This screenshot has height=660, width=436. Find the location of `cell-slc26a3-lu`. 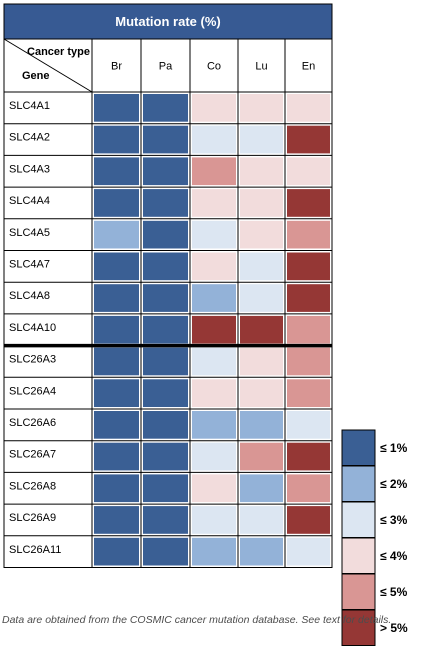

cell-slc26a3-lu is located at coordinates (261, 361).